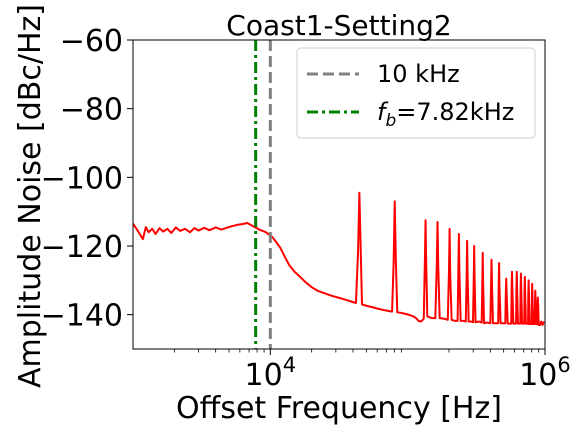  I want to click on x-tick-exponent: 6, so click(563, 365).